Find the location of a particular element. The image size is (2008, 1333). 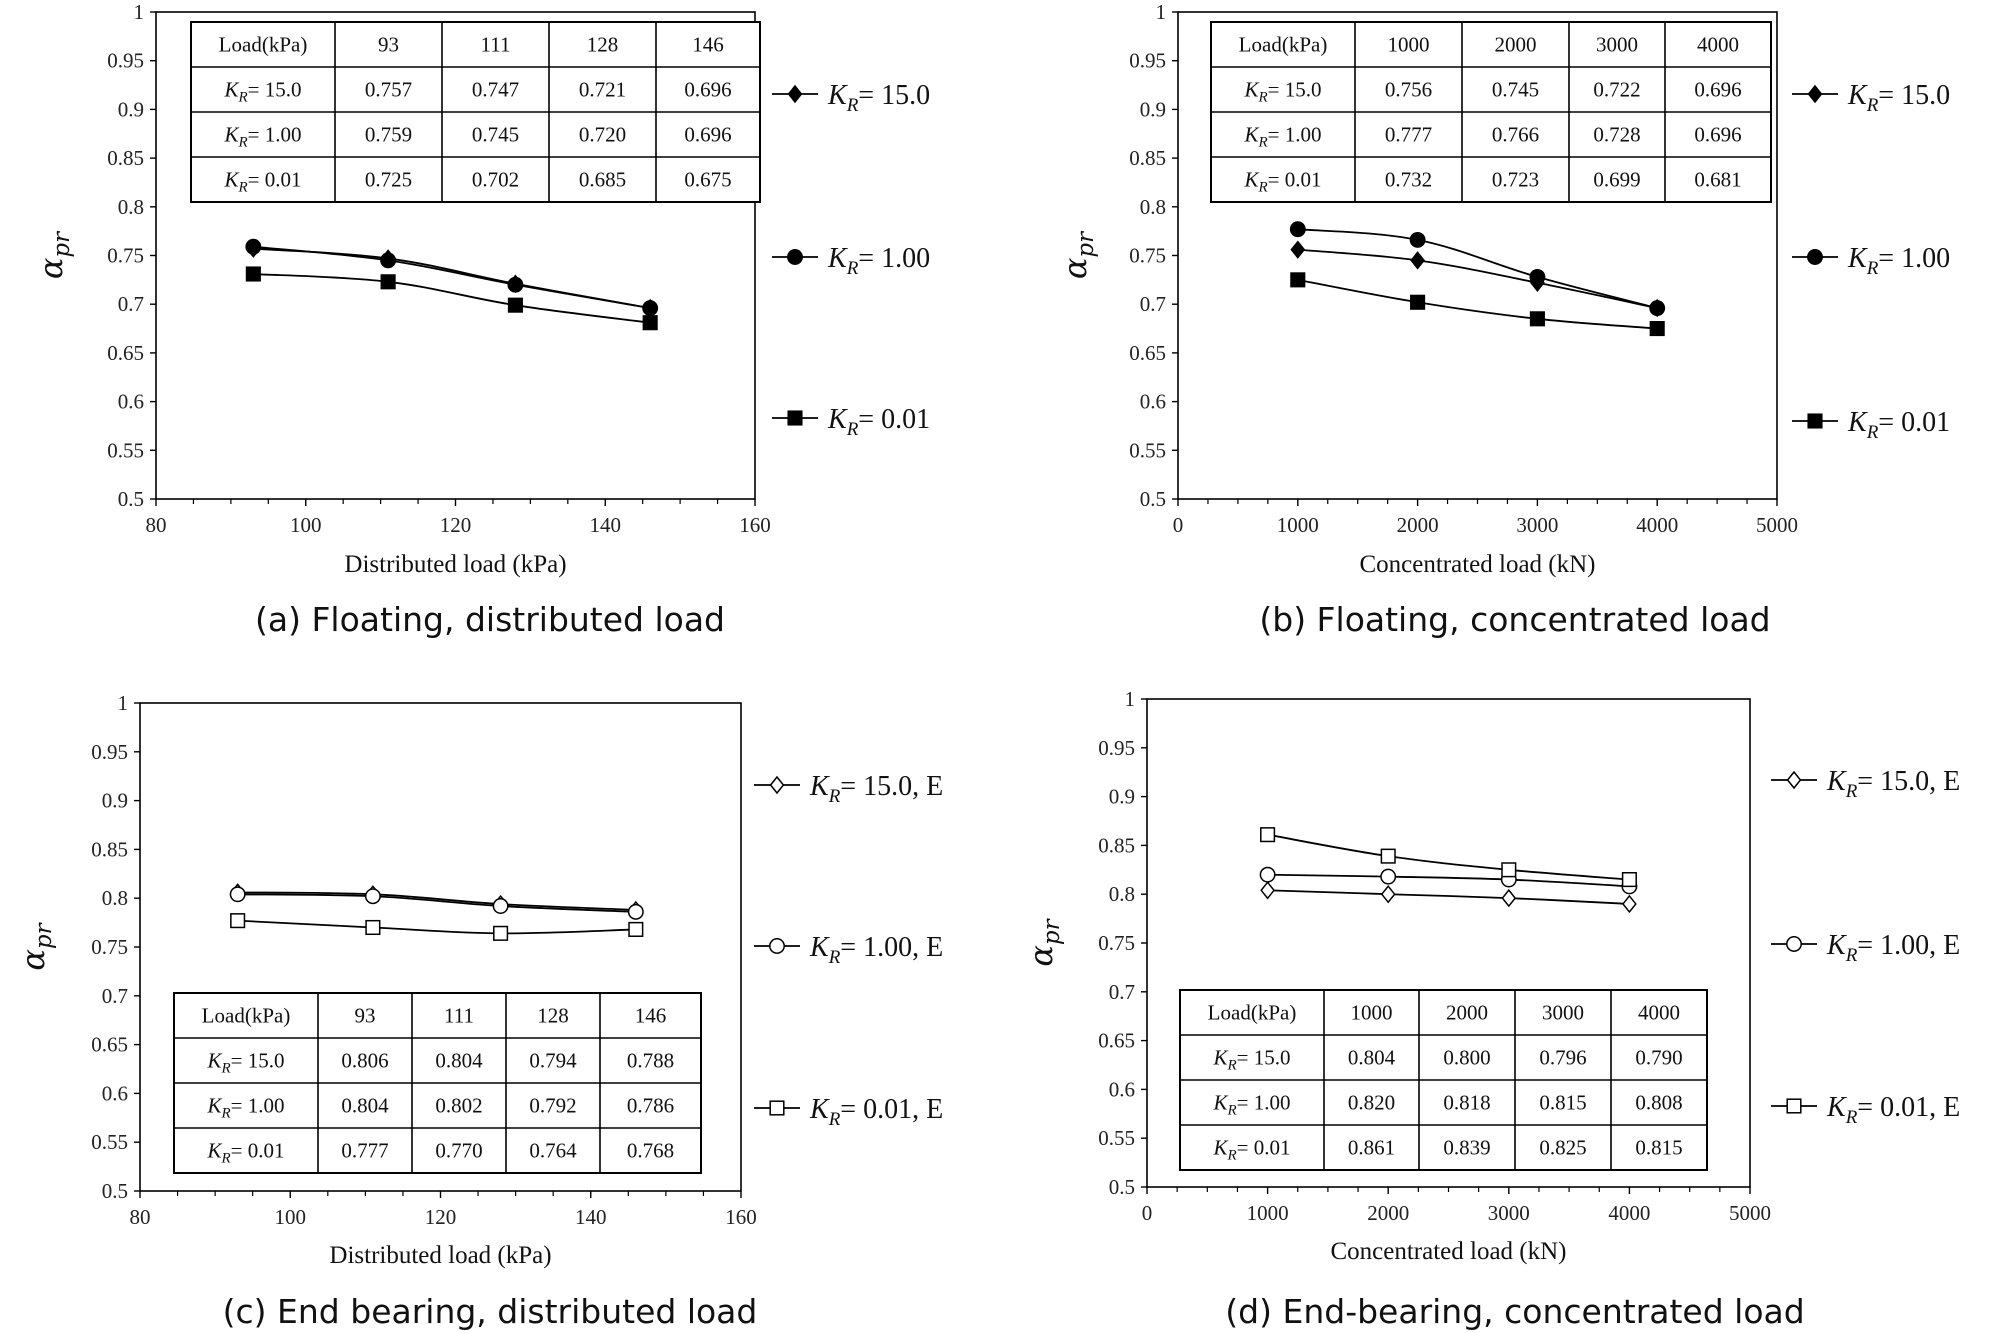

table-cell: 0.770 is located at coordinates (458, 1151).